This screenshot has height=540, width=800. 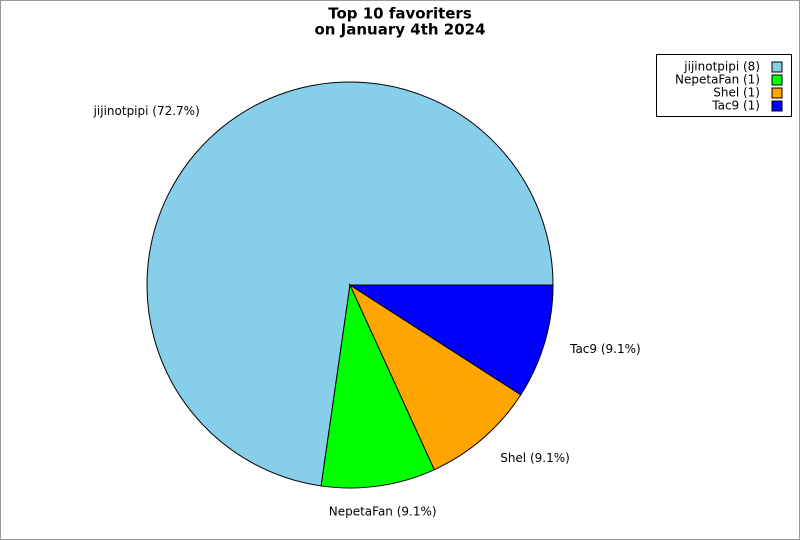 What do you see at coordinates (400, 14) in the screenshot?
I see `chart-title: Top 10 favoriters` at bounding box center [400, 14].